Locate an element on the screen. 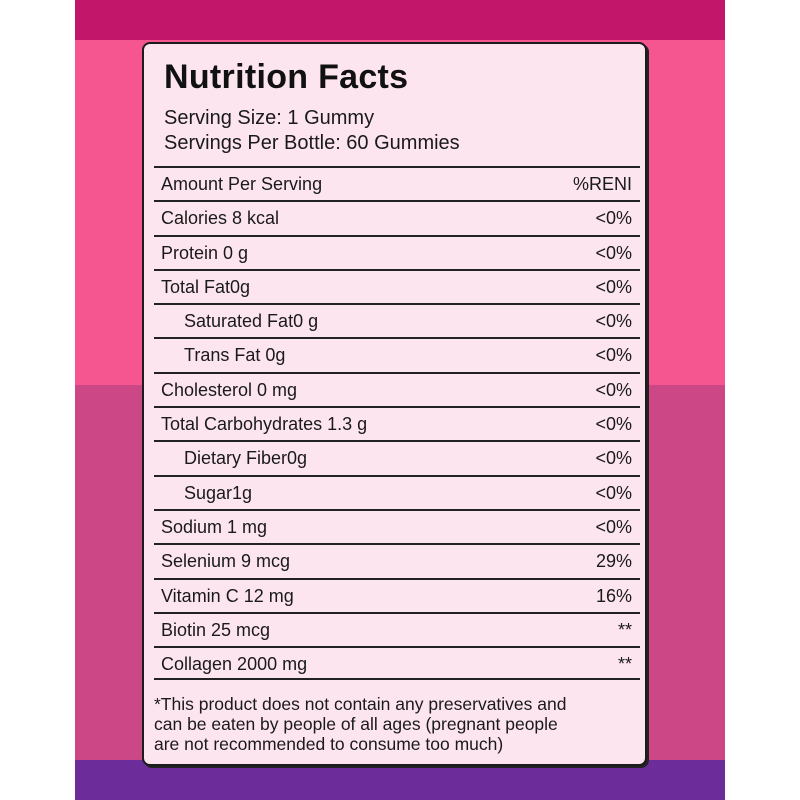  nutrient-name: Protein 0 g is located at coordinates (205, 252).